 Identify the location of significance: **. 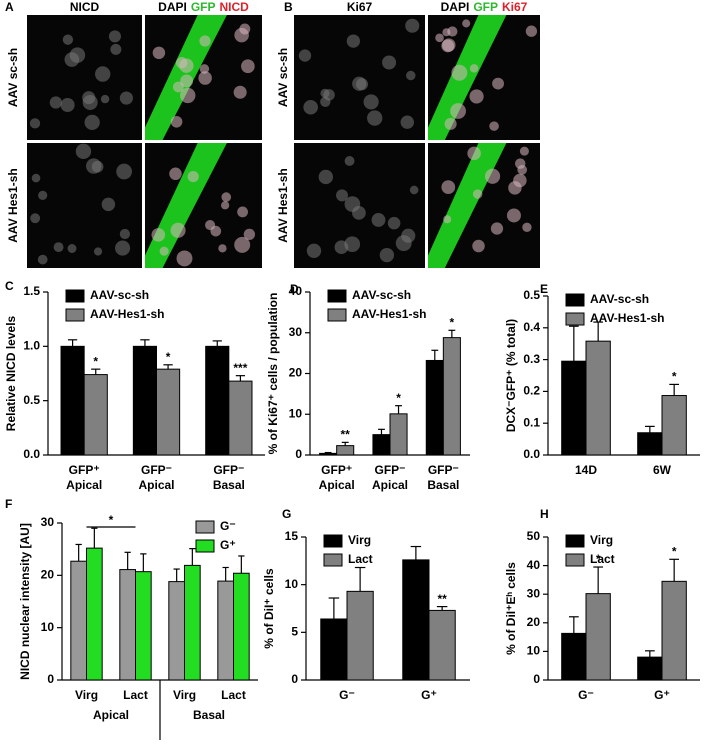
(442, 599).